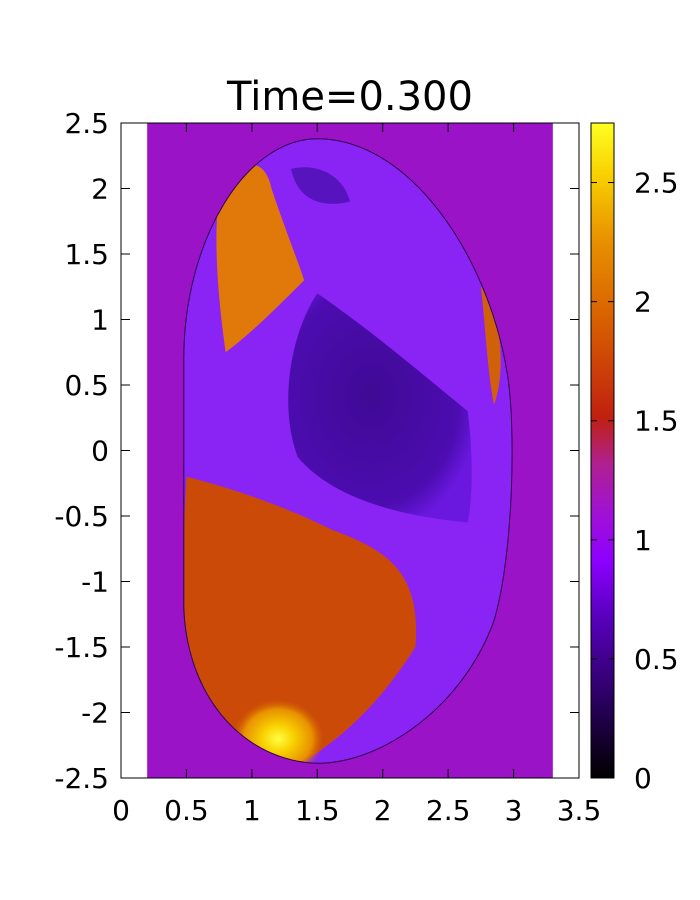  What do you see at coordinates (95, 582) in the screenshot?
I see `y-tick-label: -1` at bounding box center [95, 582].